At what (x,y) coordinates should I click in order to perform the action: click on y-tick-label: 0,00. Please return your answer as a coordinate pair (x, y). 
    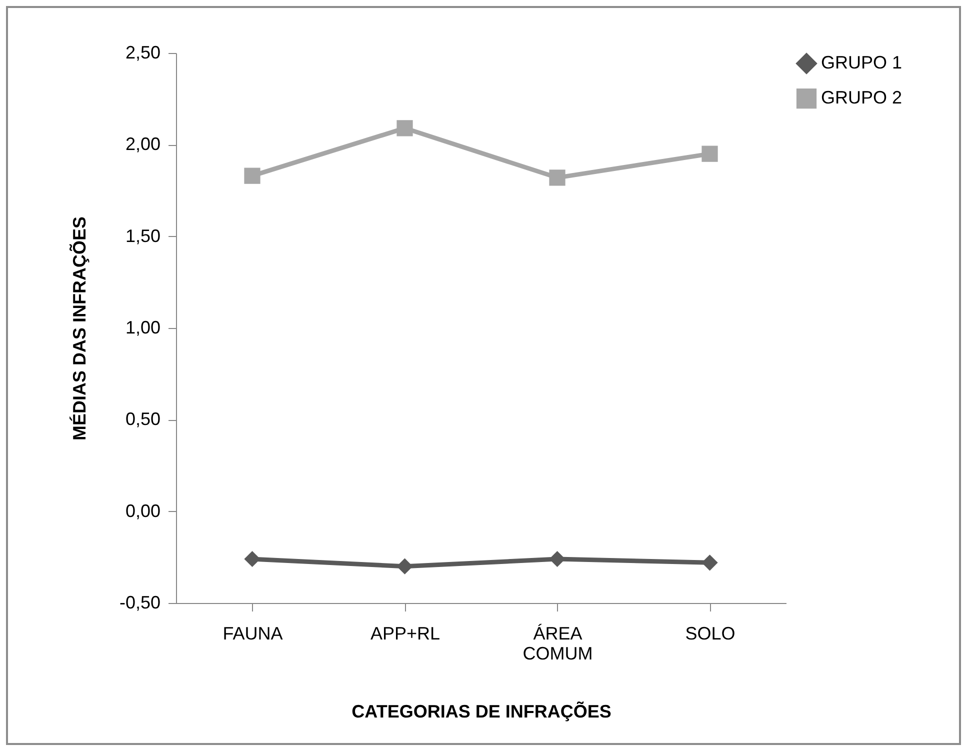
    Looking at the image, I should click on (142, 510).